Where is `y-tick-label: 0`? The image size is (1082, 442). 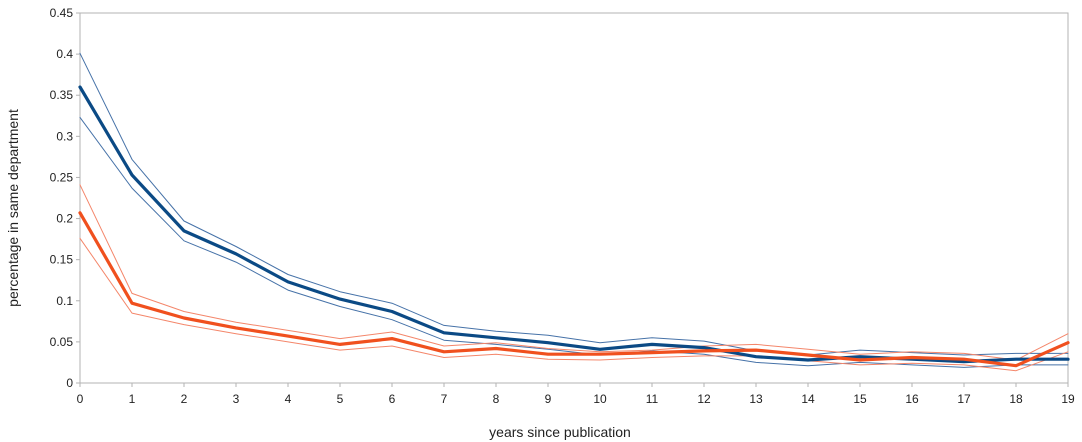 y-tick-label: 0 is located at coordinates (69, 383).